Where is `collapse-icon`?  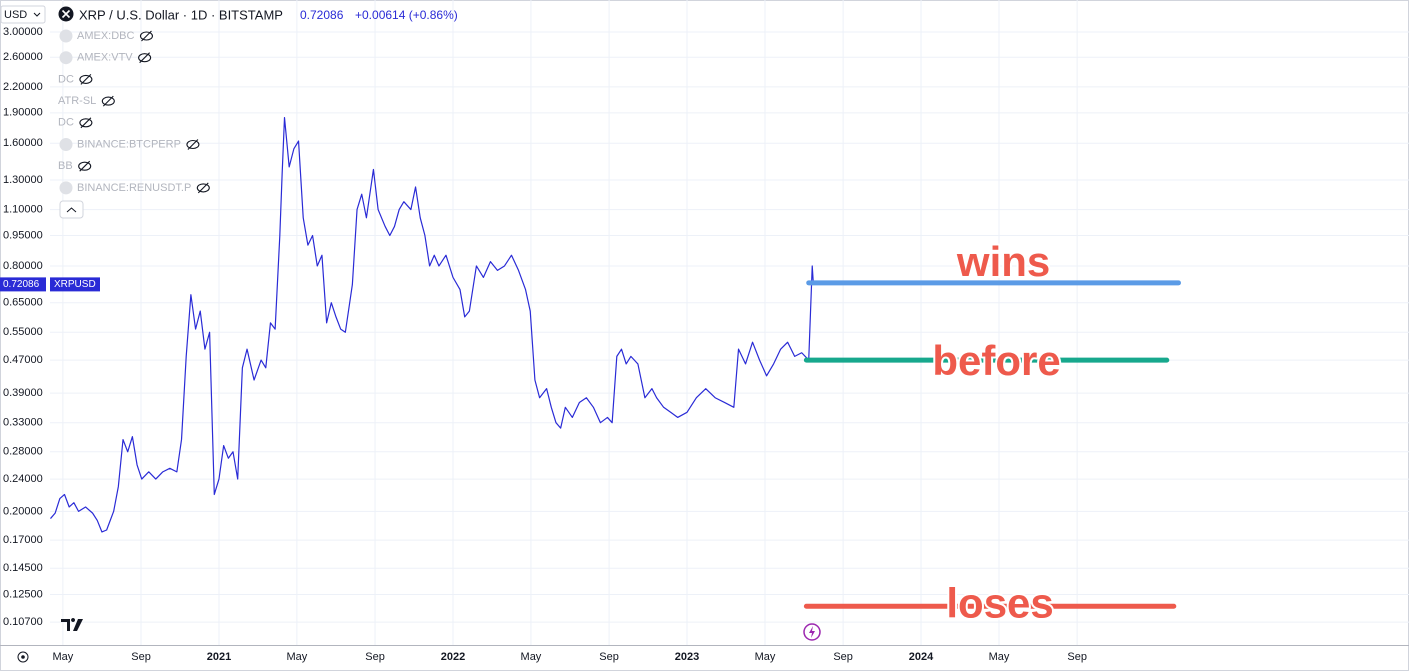 collapse-icon is located at coordinates (71, 210).